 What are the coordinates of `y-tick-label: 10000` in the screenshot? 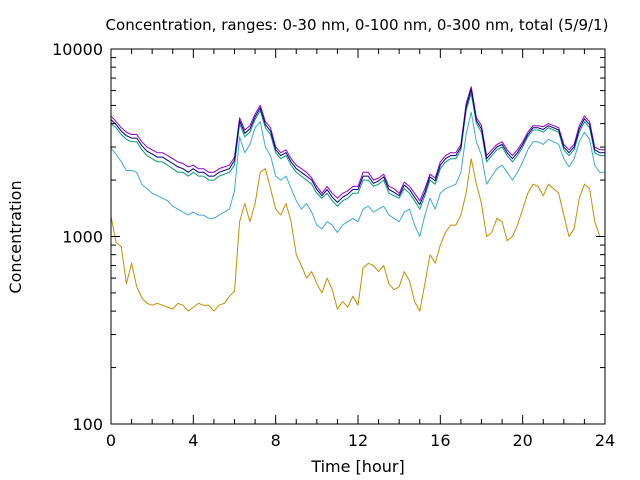 It's located at (77, 49).